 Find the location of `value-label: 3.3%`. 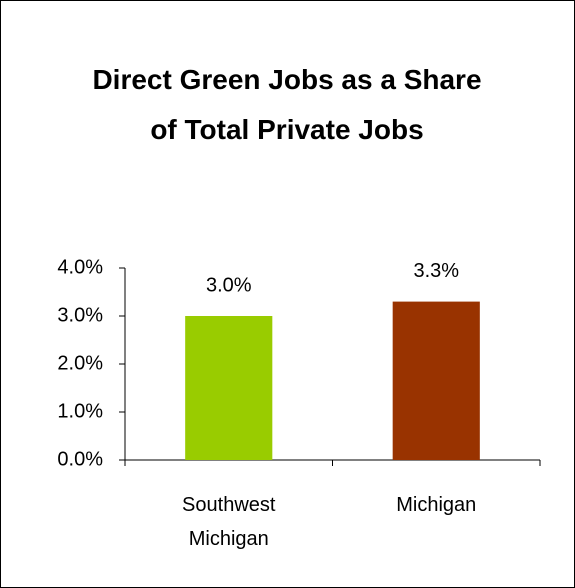

value-label: 3.3% is located at coordinates (436, 271).